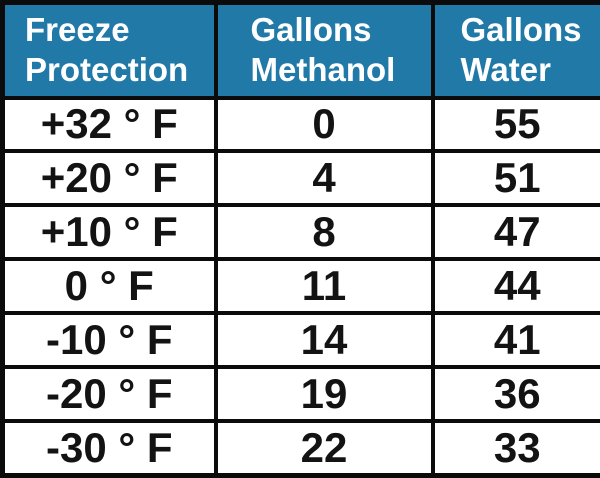  I want to click on header-freeze-protection: Freeze Protection, so click(109, 50).